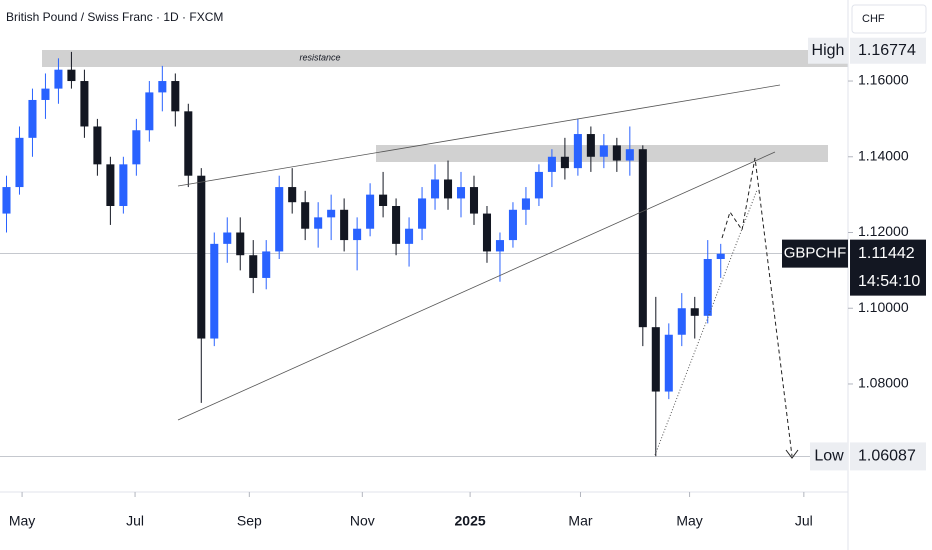  Describe the element at coordinates (883, 307) in the screenshot. I see `y-tick-label: 1.10000` at that location.